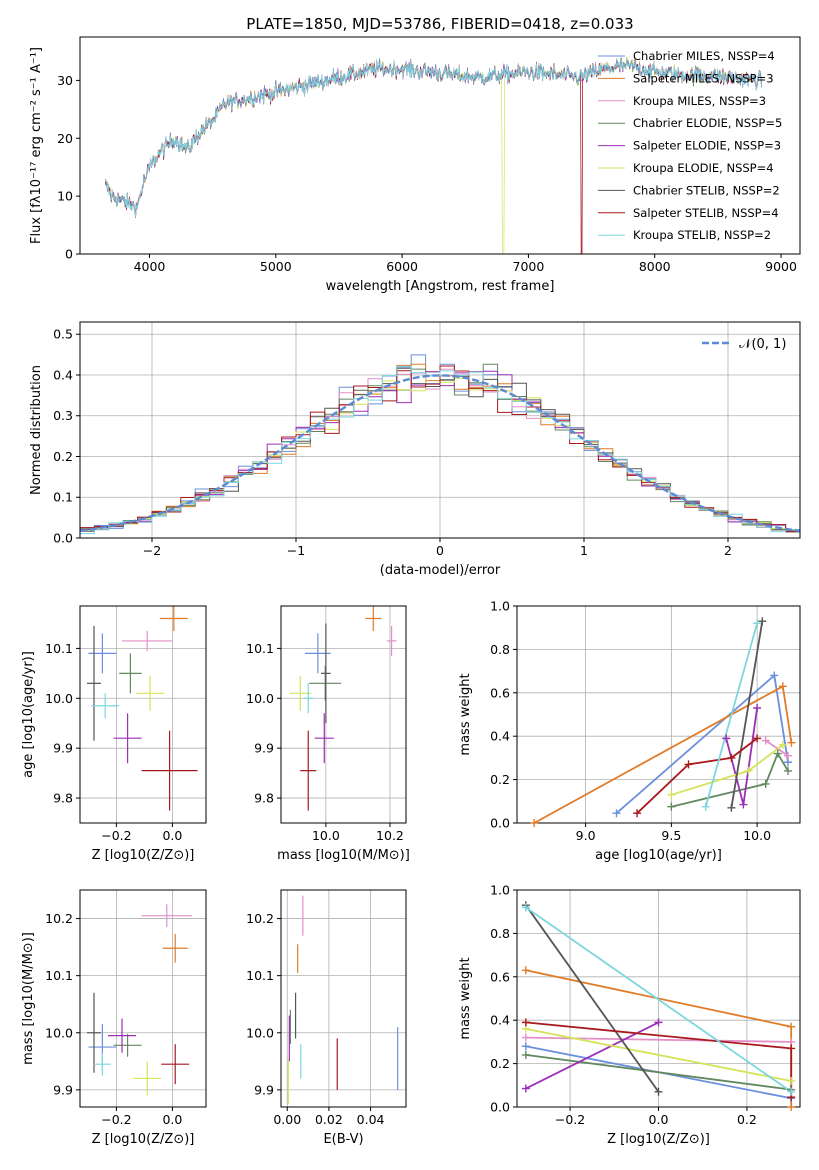 Image resolution: width=819 pixels, height=1170 pixels. I want to click on x-tick-label: 4000, so click(150, 266).